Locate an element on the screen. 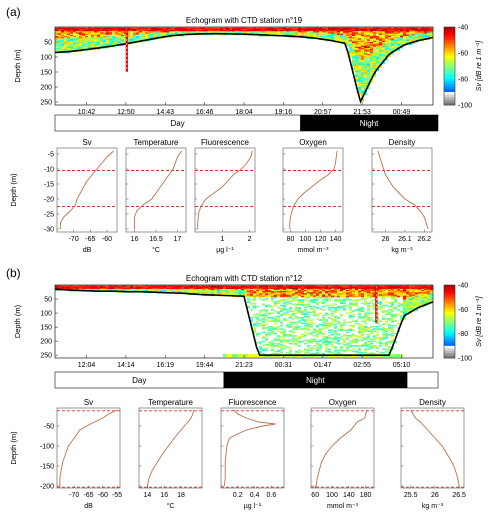 This screenshot has width=500, height=528. profile-density: Density26 26.1 26.2kg m⁻³ is located at coordinates (402, 196).